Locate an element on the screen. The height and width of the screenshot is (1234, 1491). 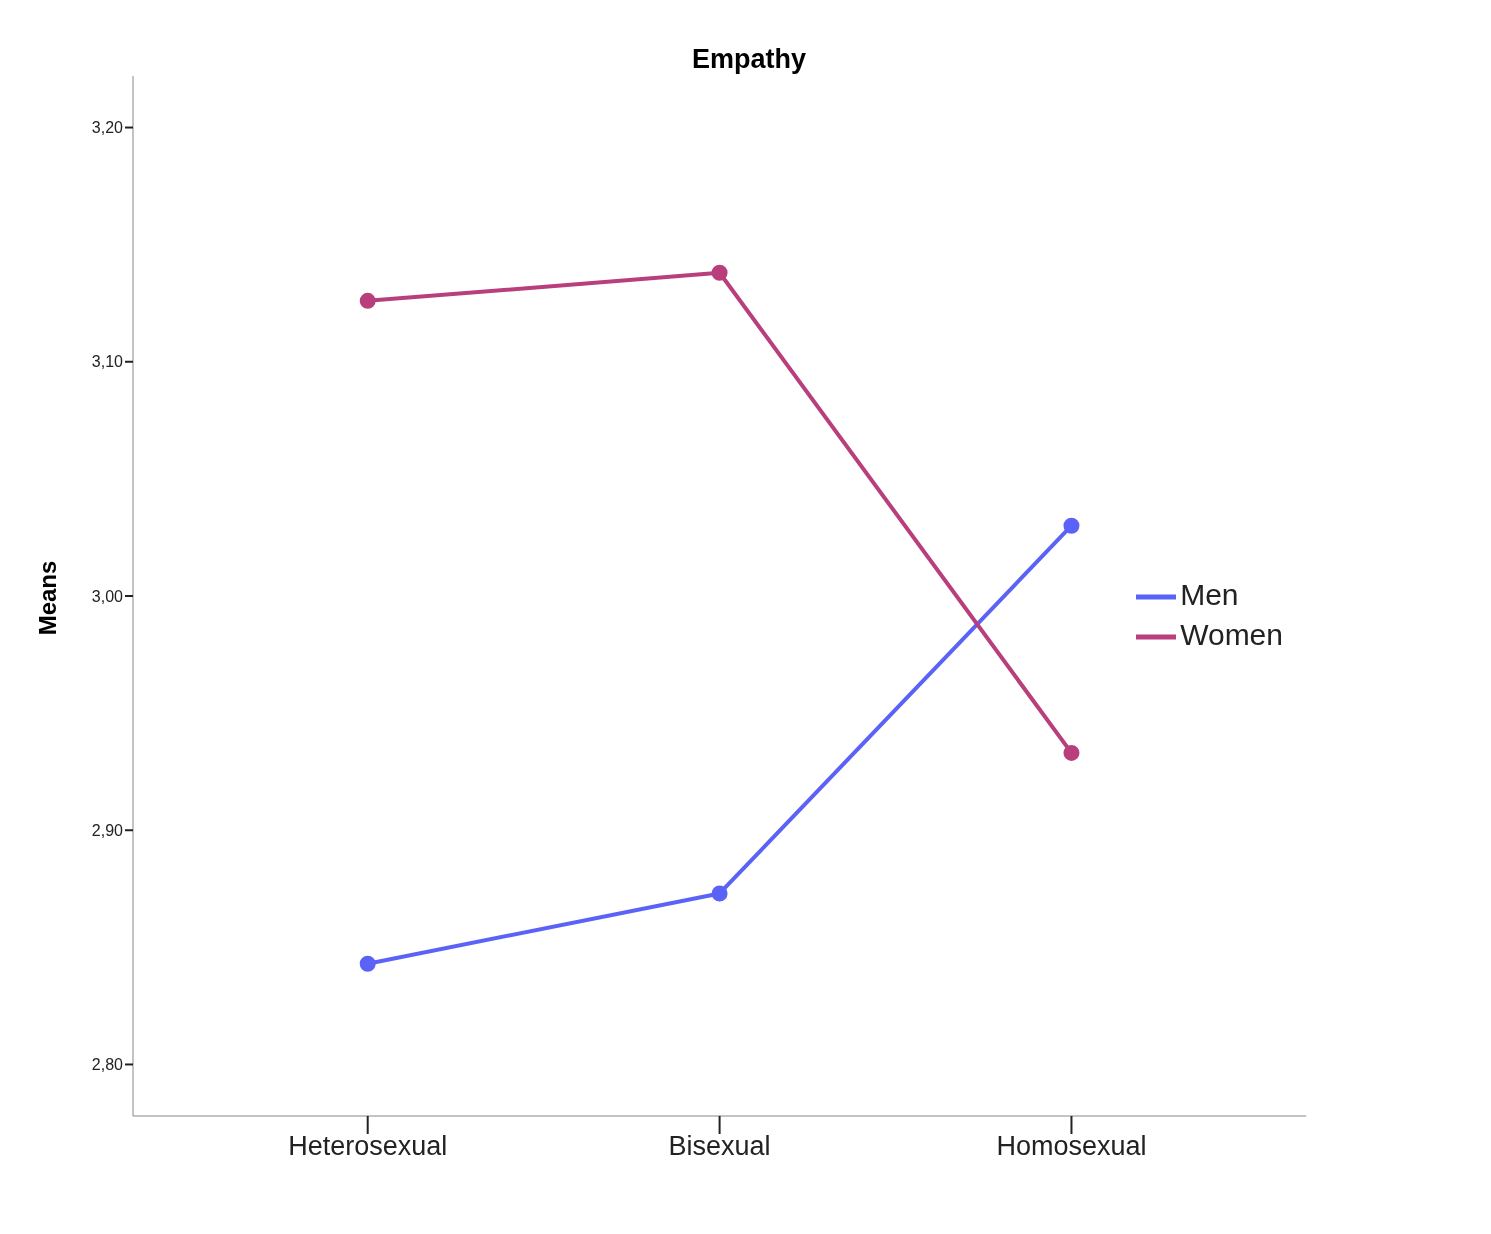
legend-label: Women is located at coordinates (1231, 634).